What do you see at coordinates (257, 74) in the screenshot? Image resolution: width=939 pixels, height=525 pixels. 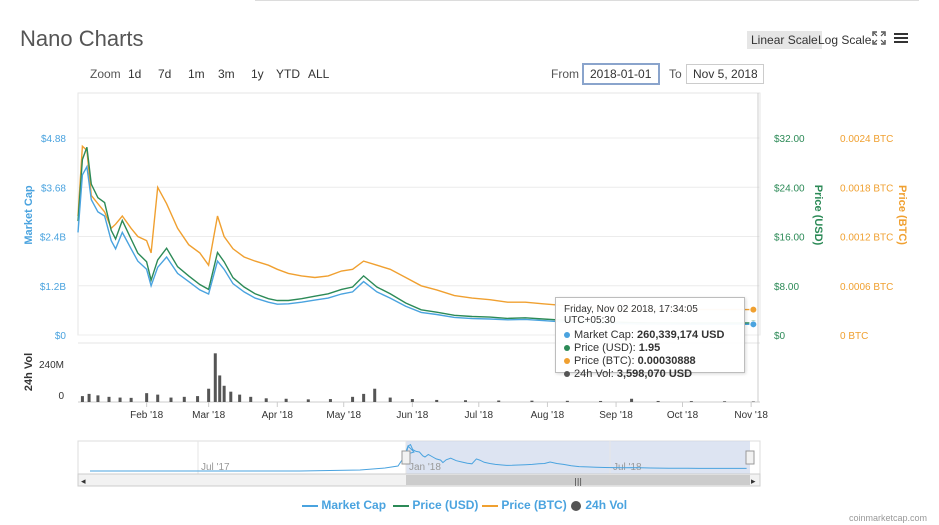 I see `zoom-1y-button: 1y` at bounding box center [257, 74].